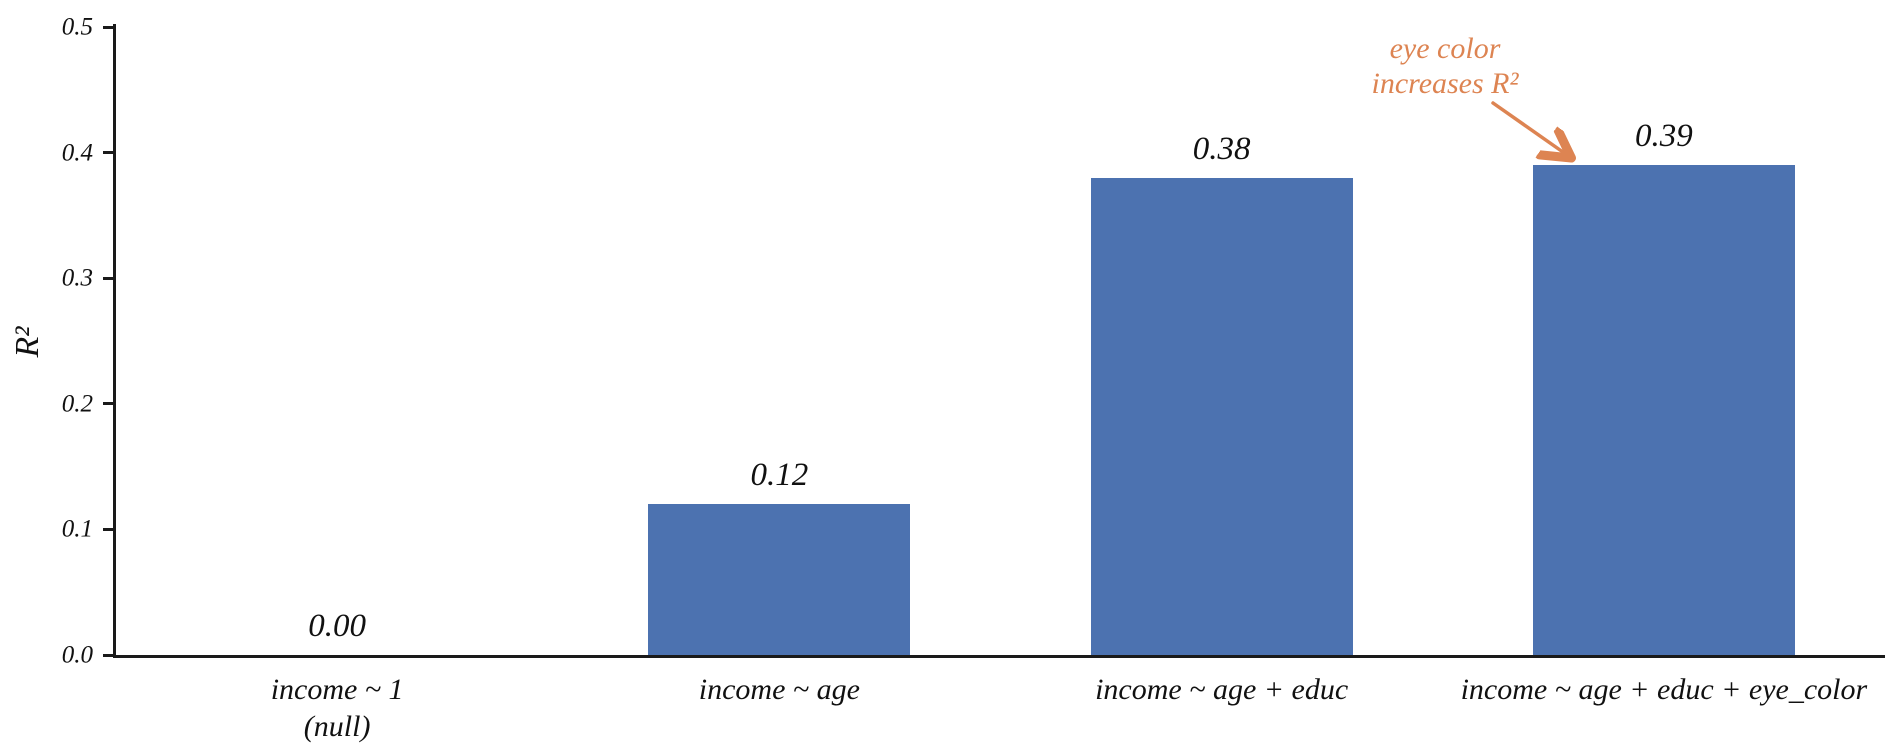 This screenshot has width=1902, height=748. What do you see at coordinates (77, 27) in the screenshot?
I see `y-tick-label: 0.5` at bounding box center [77, 27].